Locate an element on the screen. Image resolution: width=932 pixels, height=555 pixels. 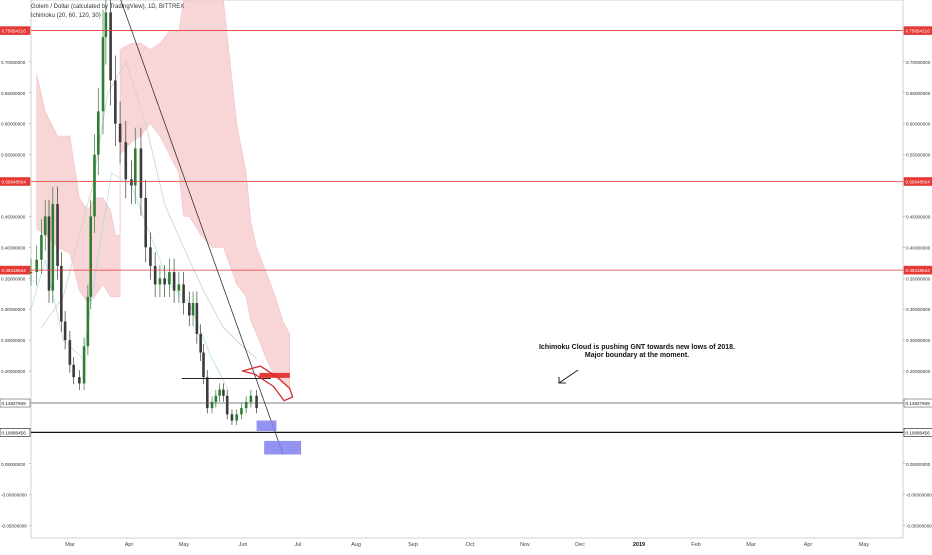
y-tick-label-left: 0.30000000 is located at coordinates (13, 309).